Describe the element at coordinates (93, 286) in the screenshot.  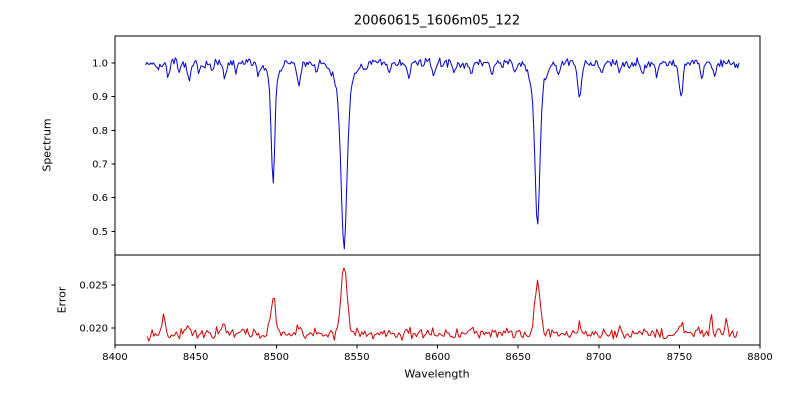
I see `y-tick-label: 0.025` at that location.